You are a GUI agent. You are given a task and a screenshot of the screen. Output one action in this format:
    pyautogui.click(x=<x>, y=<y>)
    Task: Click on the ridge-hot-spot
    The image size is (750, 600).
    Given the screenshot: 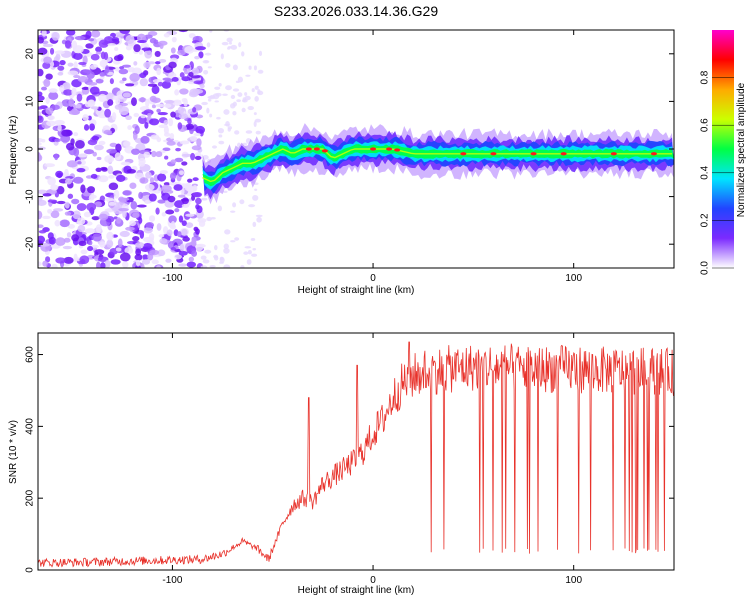 What is the action you would take?
    pyautogui.click(x=563, y=154)
    